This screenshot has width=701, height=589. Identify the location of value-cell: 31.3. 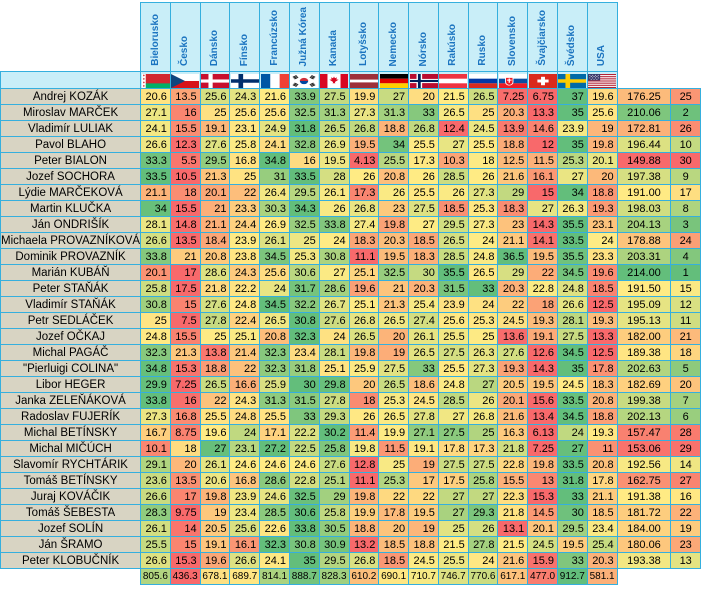
(334, 112).